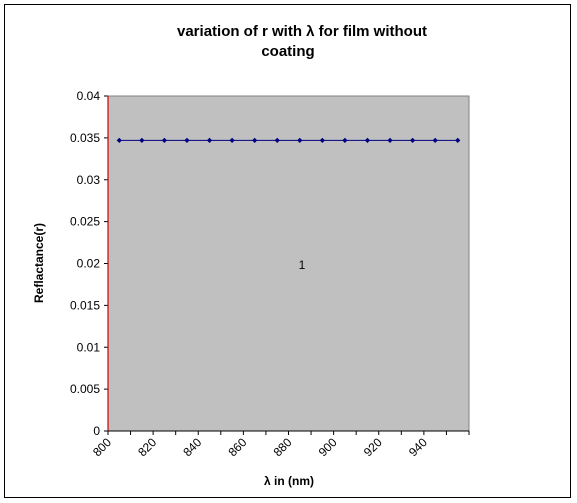 The width and height of the screenshot is (577, 503). What do you see at coordinates (418, 447) in the screenshot?
I see `x-tick-label: 940` at bounding box center [418, 447].